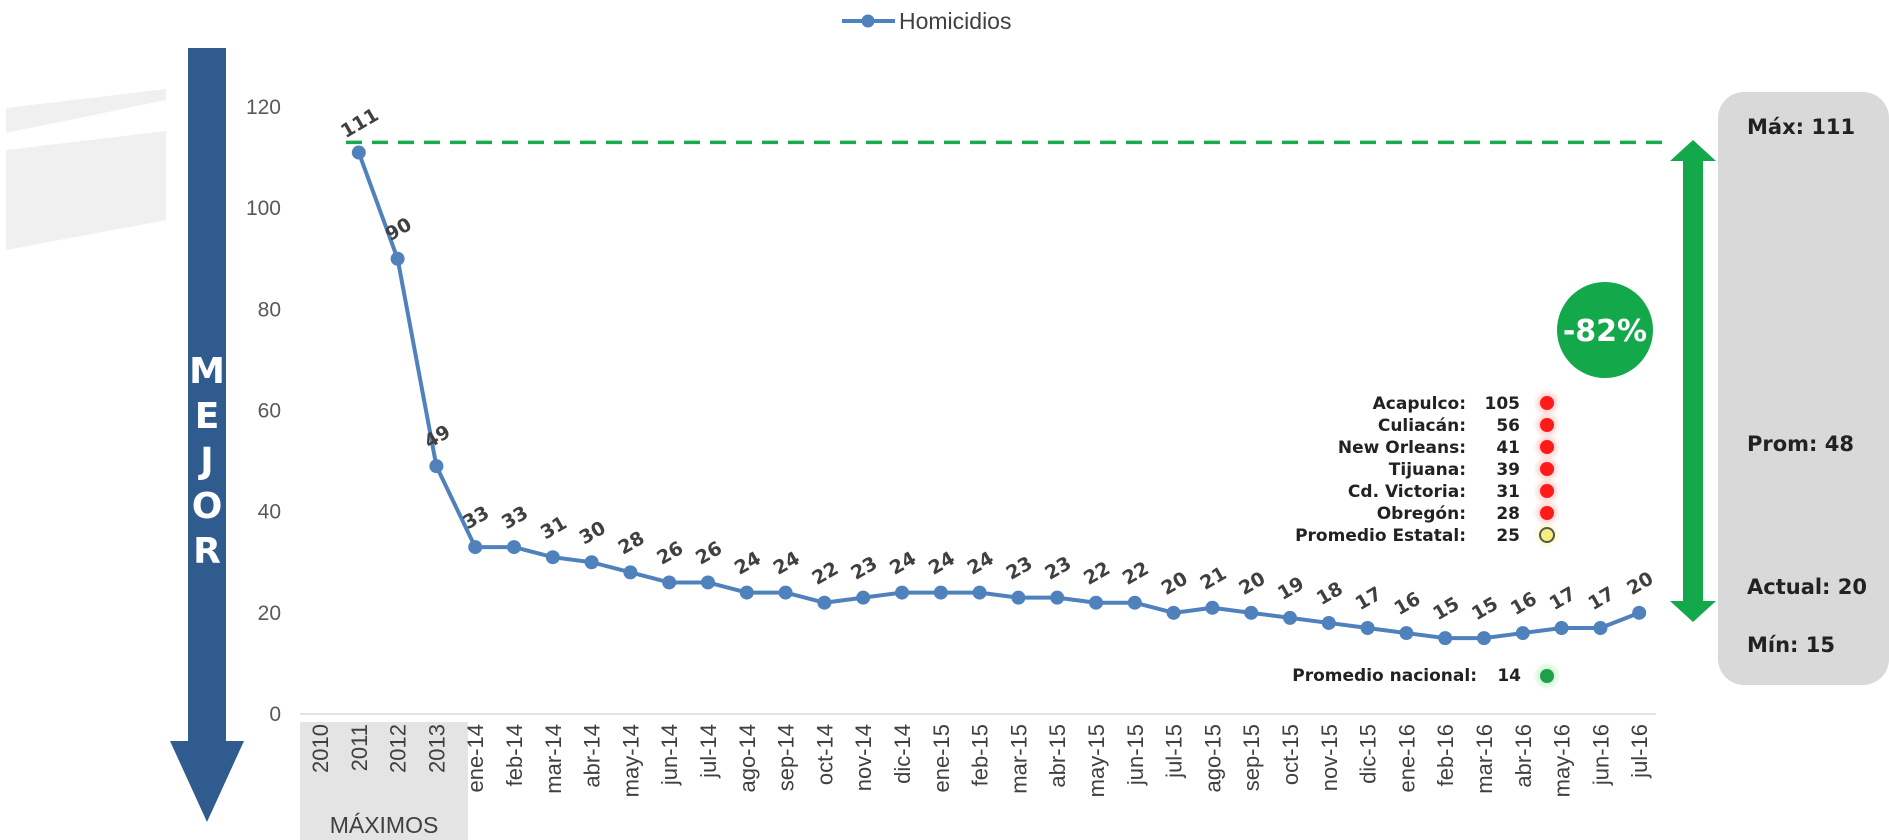  I want to click on reduction-text: -82%, so click(1605, 331).